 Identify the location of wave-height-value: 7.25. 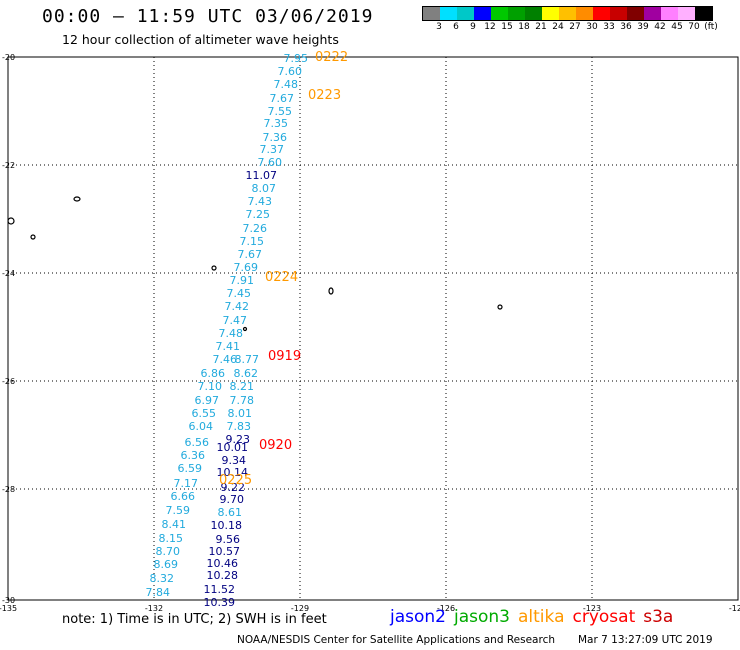
(258, 214).